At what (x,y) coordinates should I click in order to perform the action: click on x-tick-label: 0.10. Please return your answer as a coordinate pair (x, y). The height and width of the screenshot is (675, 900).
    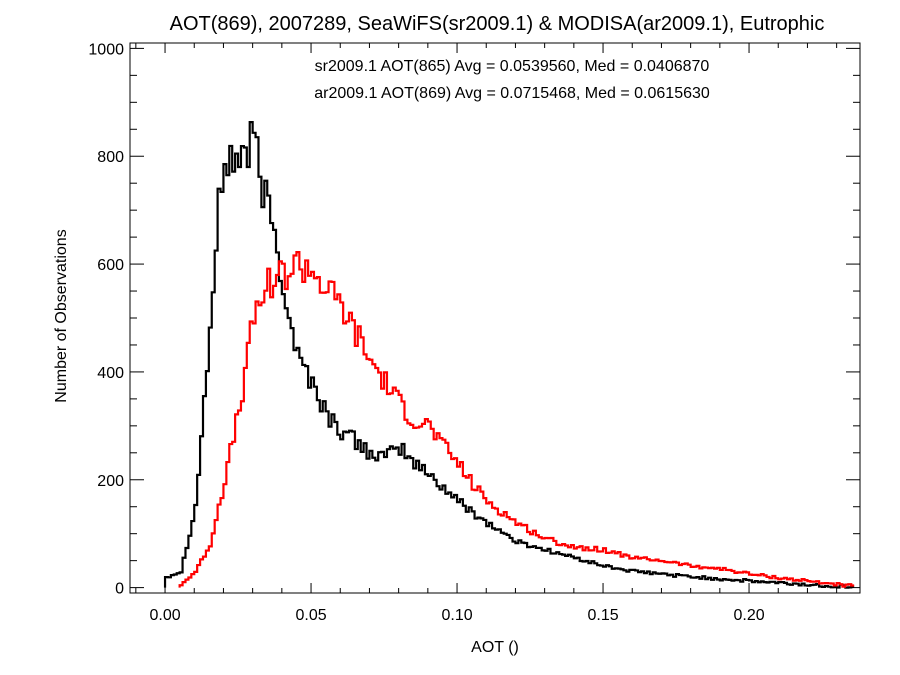
    Looking at the image, I should click on (456, 615).